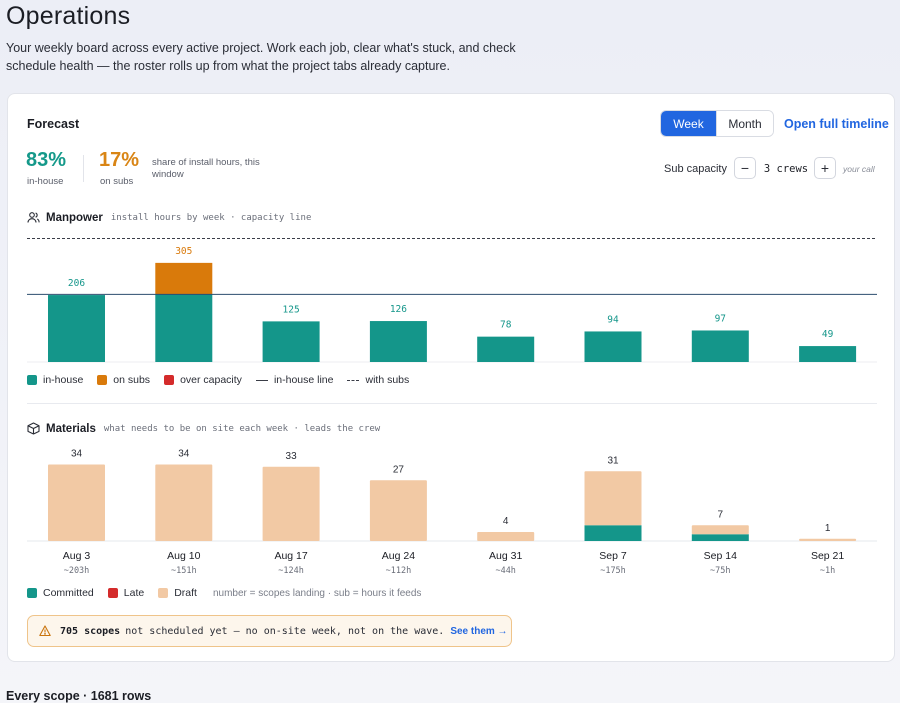  Describe the element at coordinates (102, 380) in the screenshot. I see `swatch-subs` at that location.